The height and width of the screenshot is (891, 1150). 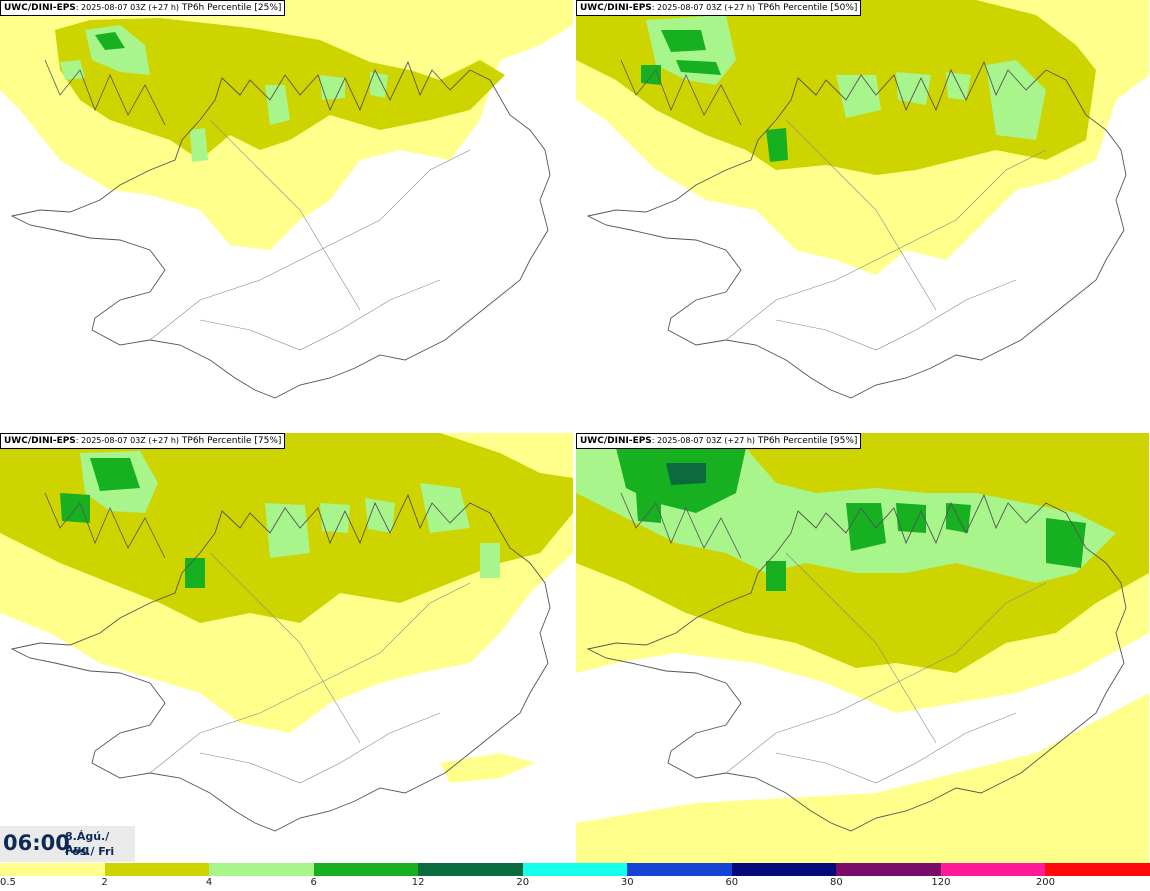 What do you see at coordinates (313, 882) in the screenshot?
I see `legend-tick-label: 6` at bounding box center [313, 882].